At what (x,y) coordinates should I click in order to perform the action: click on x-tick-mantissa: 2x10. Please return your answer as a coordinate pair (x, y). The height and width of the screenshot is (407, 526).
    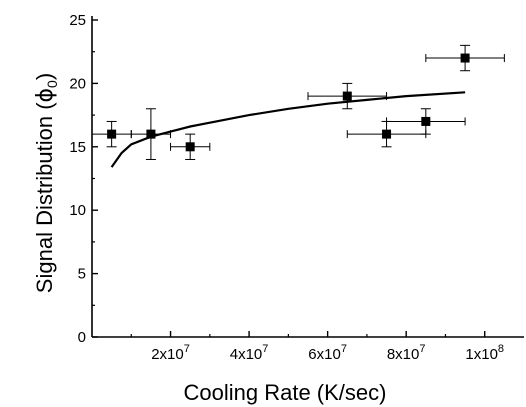
    Looking at the image, I should click on (167, 354).